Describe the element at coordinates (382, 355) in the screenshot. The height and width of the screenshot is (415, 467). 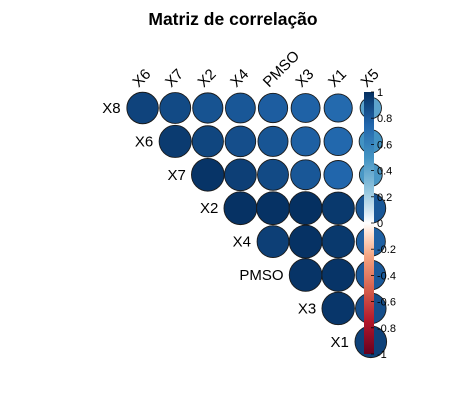
I see `colorbar-tick-label: -1` at that location.